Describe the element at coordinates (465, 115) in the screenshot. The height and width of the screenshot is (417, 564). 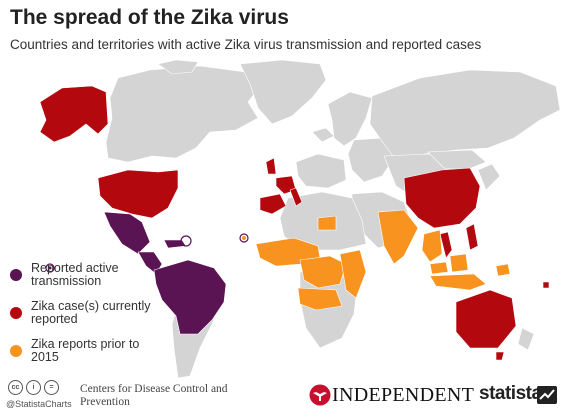
I see `russia-region` at that location.